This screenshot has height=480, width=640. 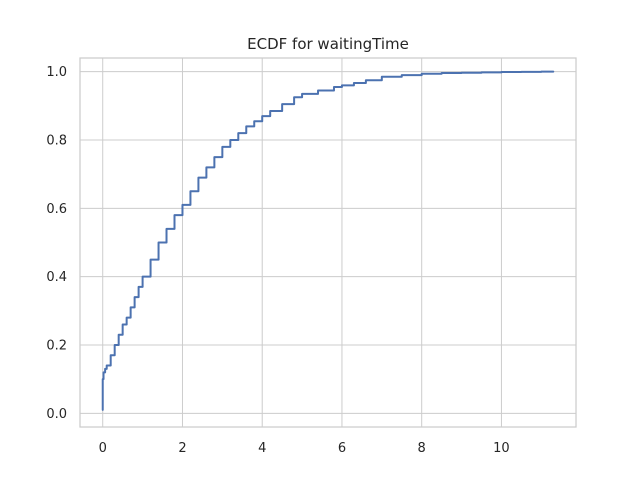 What do you see at coordinates (56, 209) in the screenshot?
I see `y-tick-label: 0.6` at bounding box center [56, 209].